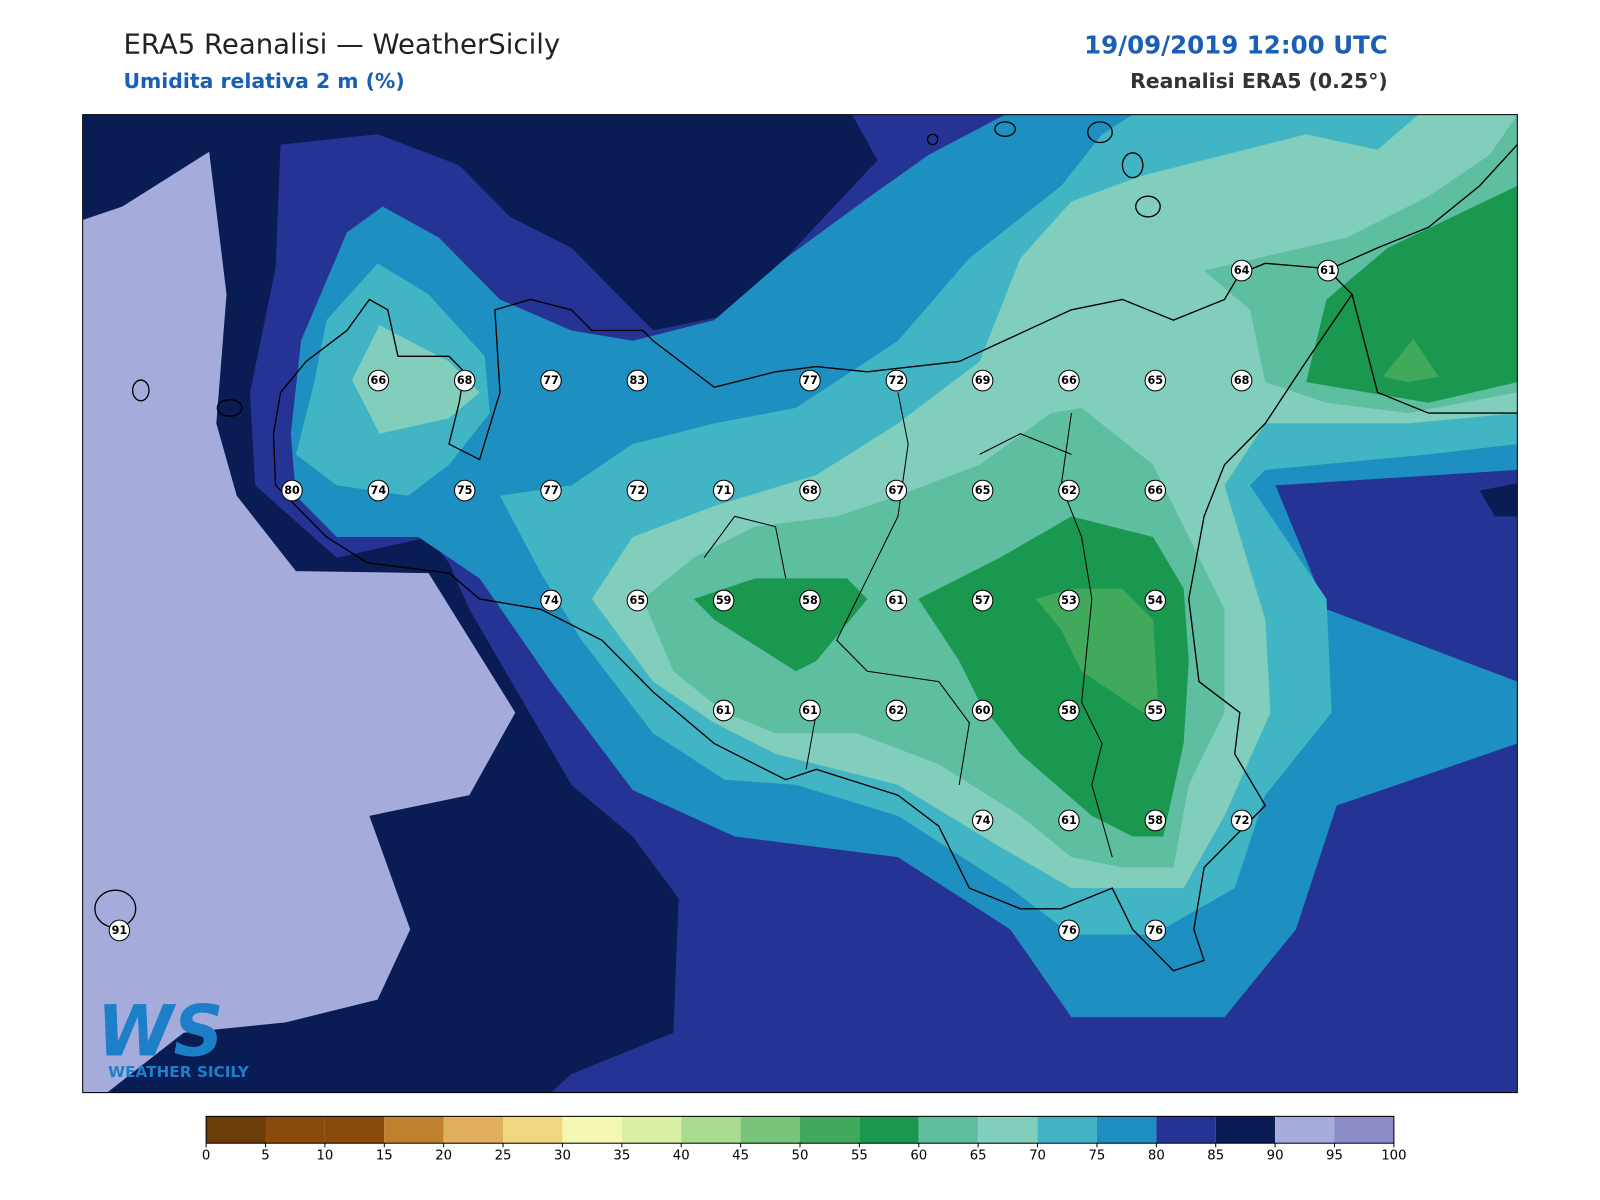  What do you see at coordinates (562, 1156) in the screenshot?
I see `colorbar-tick-label: 30` at bounding box center [562, 1156].